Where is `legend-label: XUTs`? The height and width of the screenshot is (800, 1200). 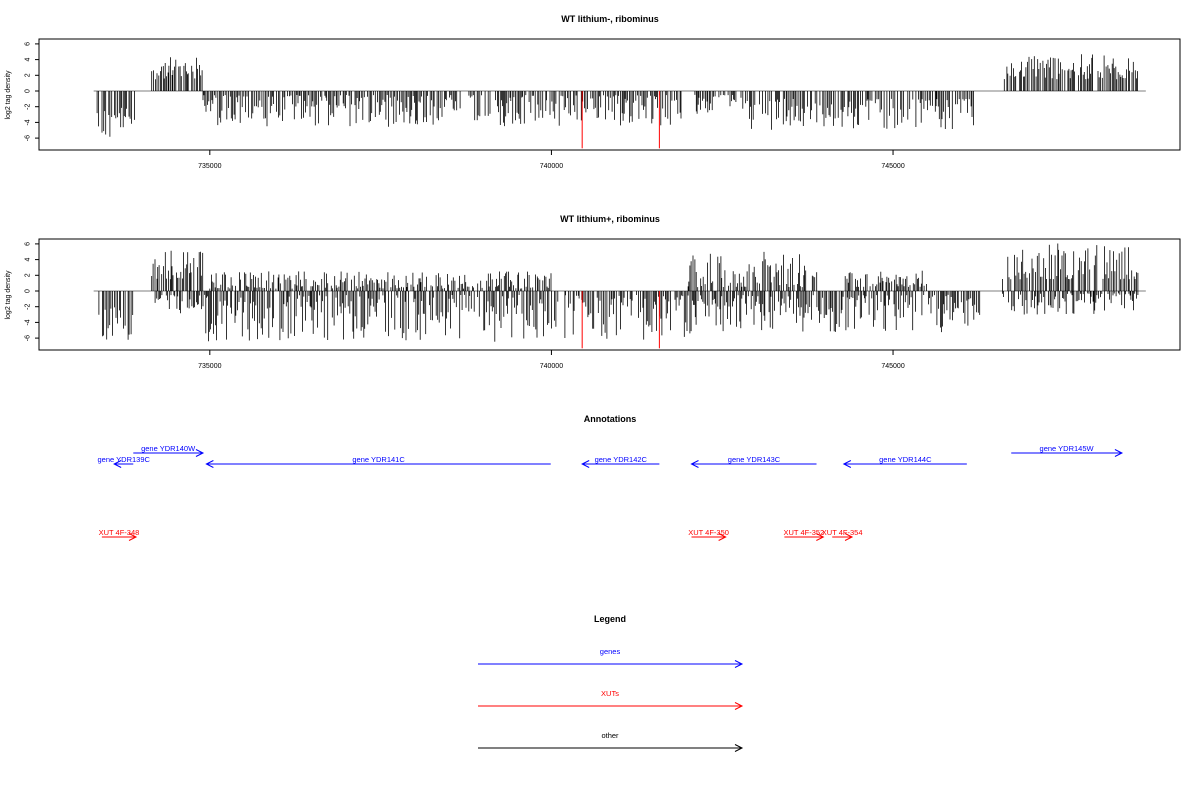
legend-label: XUTs is located at coordinates (610, 693).